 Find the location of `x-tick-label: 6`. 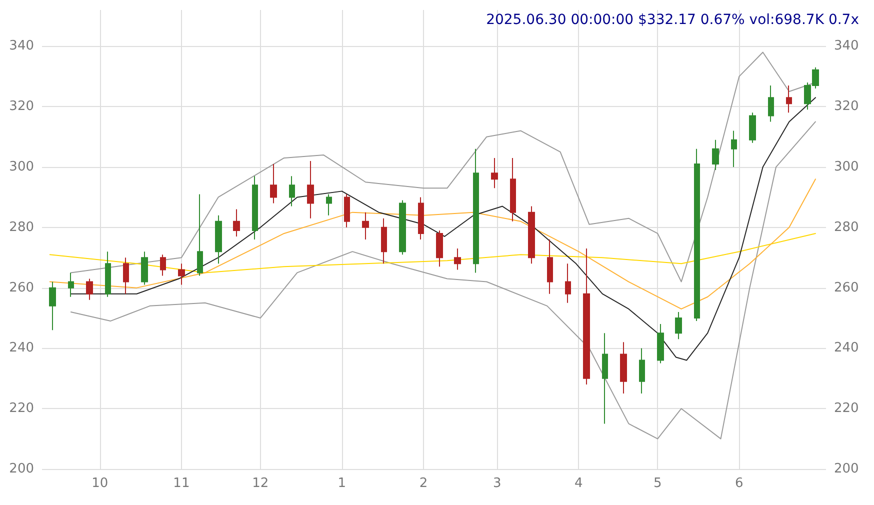

x-tick-label: 6 is located at coordinates (739, 483).